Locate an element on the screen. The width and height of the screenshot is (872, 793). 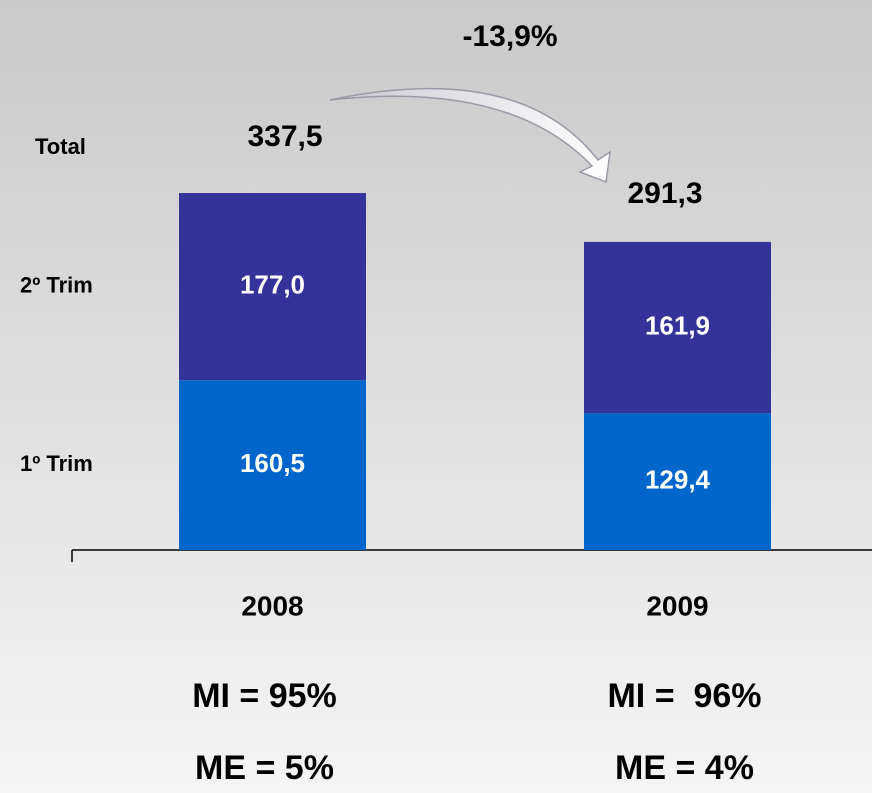
footnote: MI = 95% is located at coordinates (264, 696).